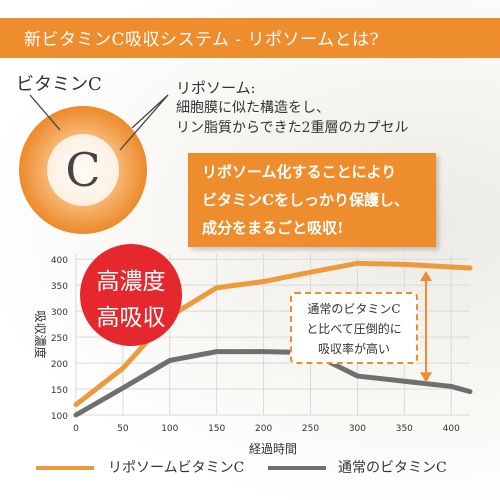  Describe the element at coordinates (305, 200) in the screenshot. I see `callout-line-2: ビタミンCをしっかり保護し、` at that location.